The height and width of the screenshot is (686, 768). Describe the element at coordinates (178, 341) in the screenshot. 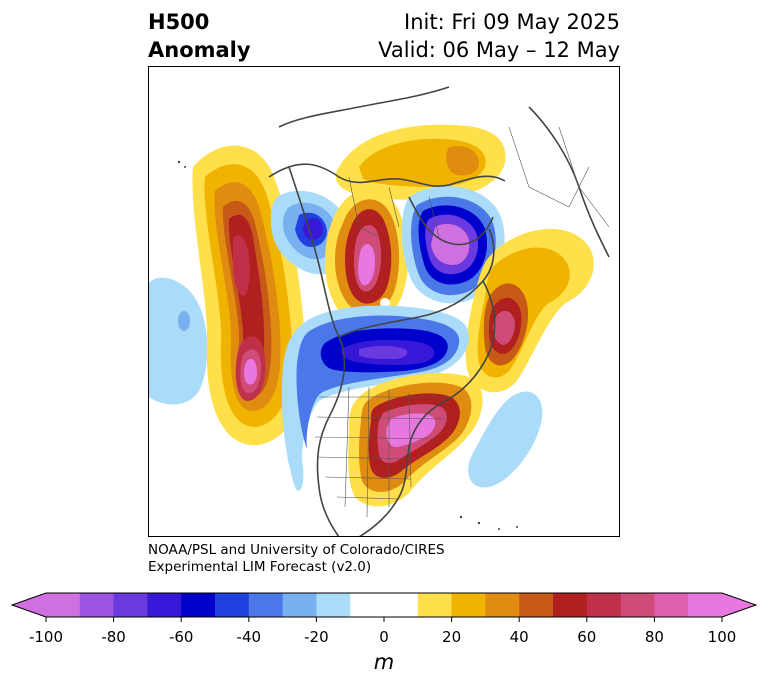

I see `anomaly-pacific-negative` at that location.